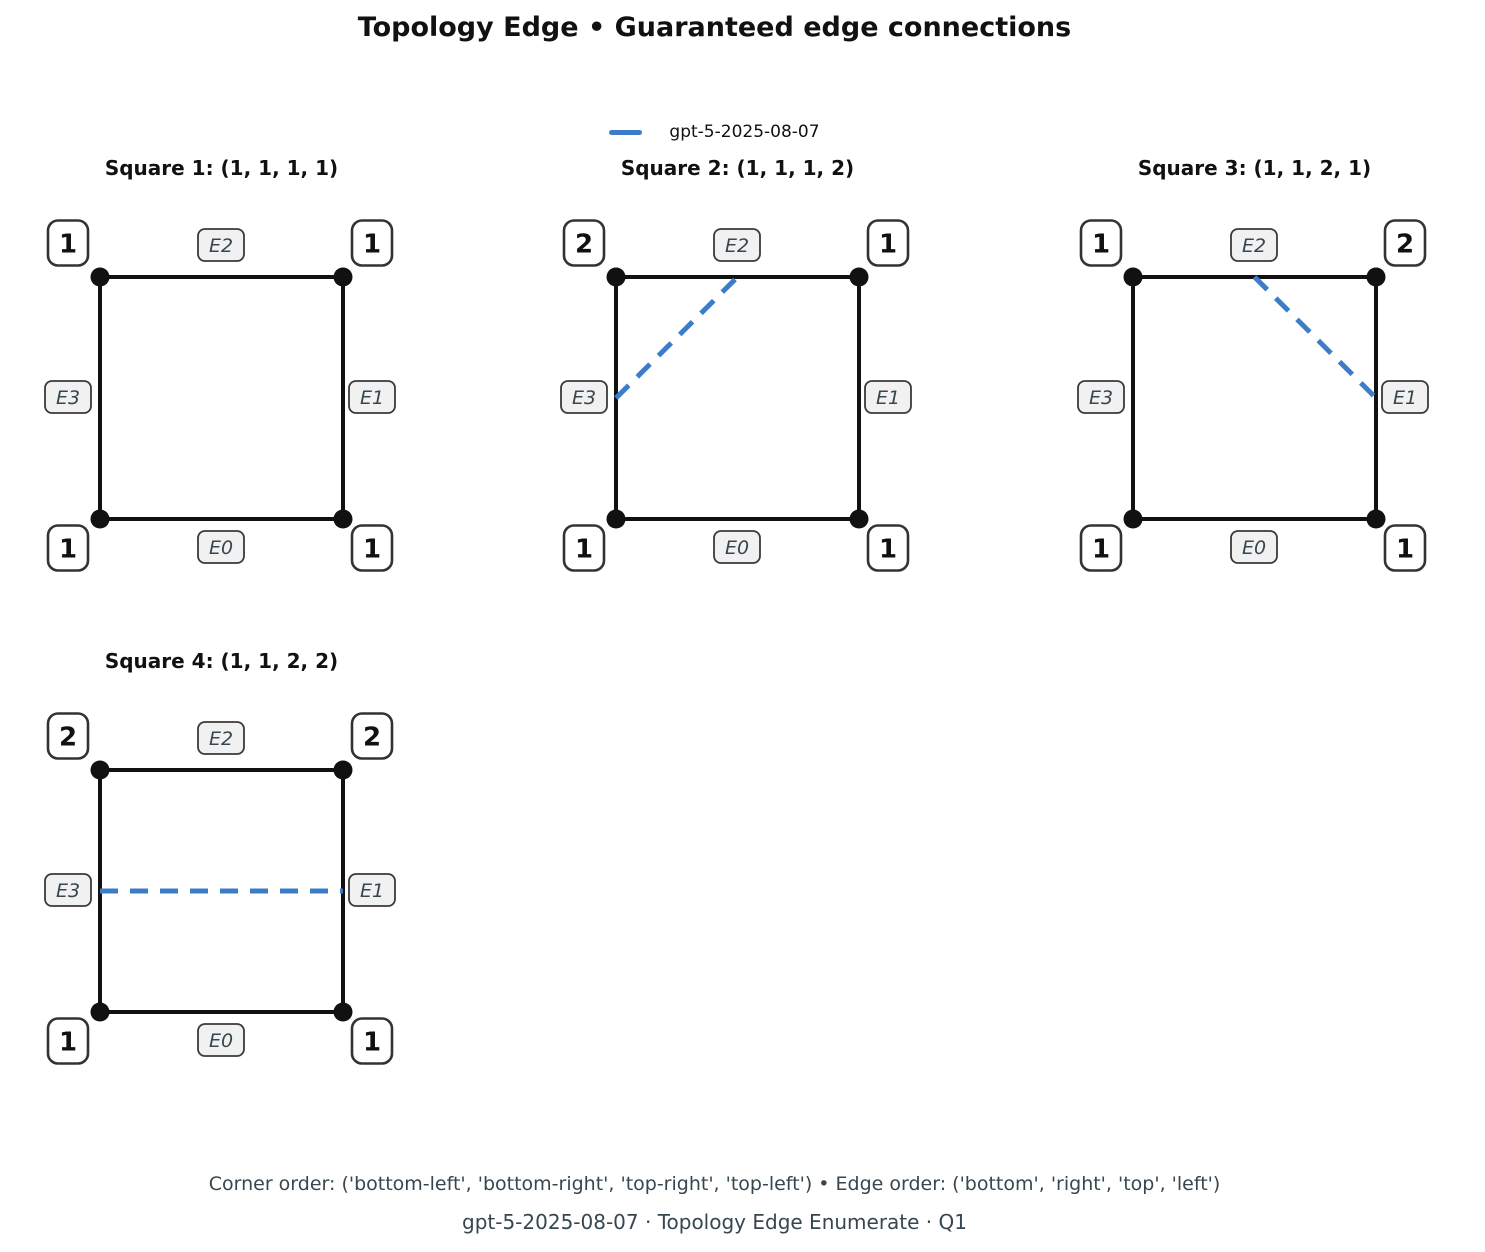  What do you see at coordinates (1254, 168) in the screenshot?
I see `square-title: Square 3: (1, 1, 2, 1)` at bounding box center [1254, 168].